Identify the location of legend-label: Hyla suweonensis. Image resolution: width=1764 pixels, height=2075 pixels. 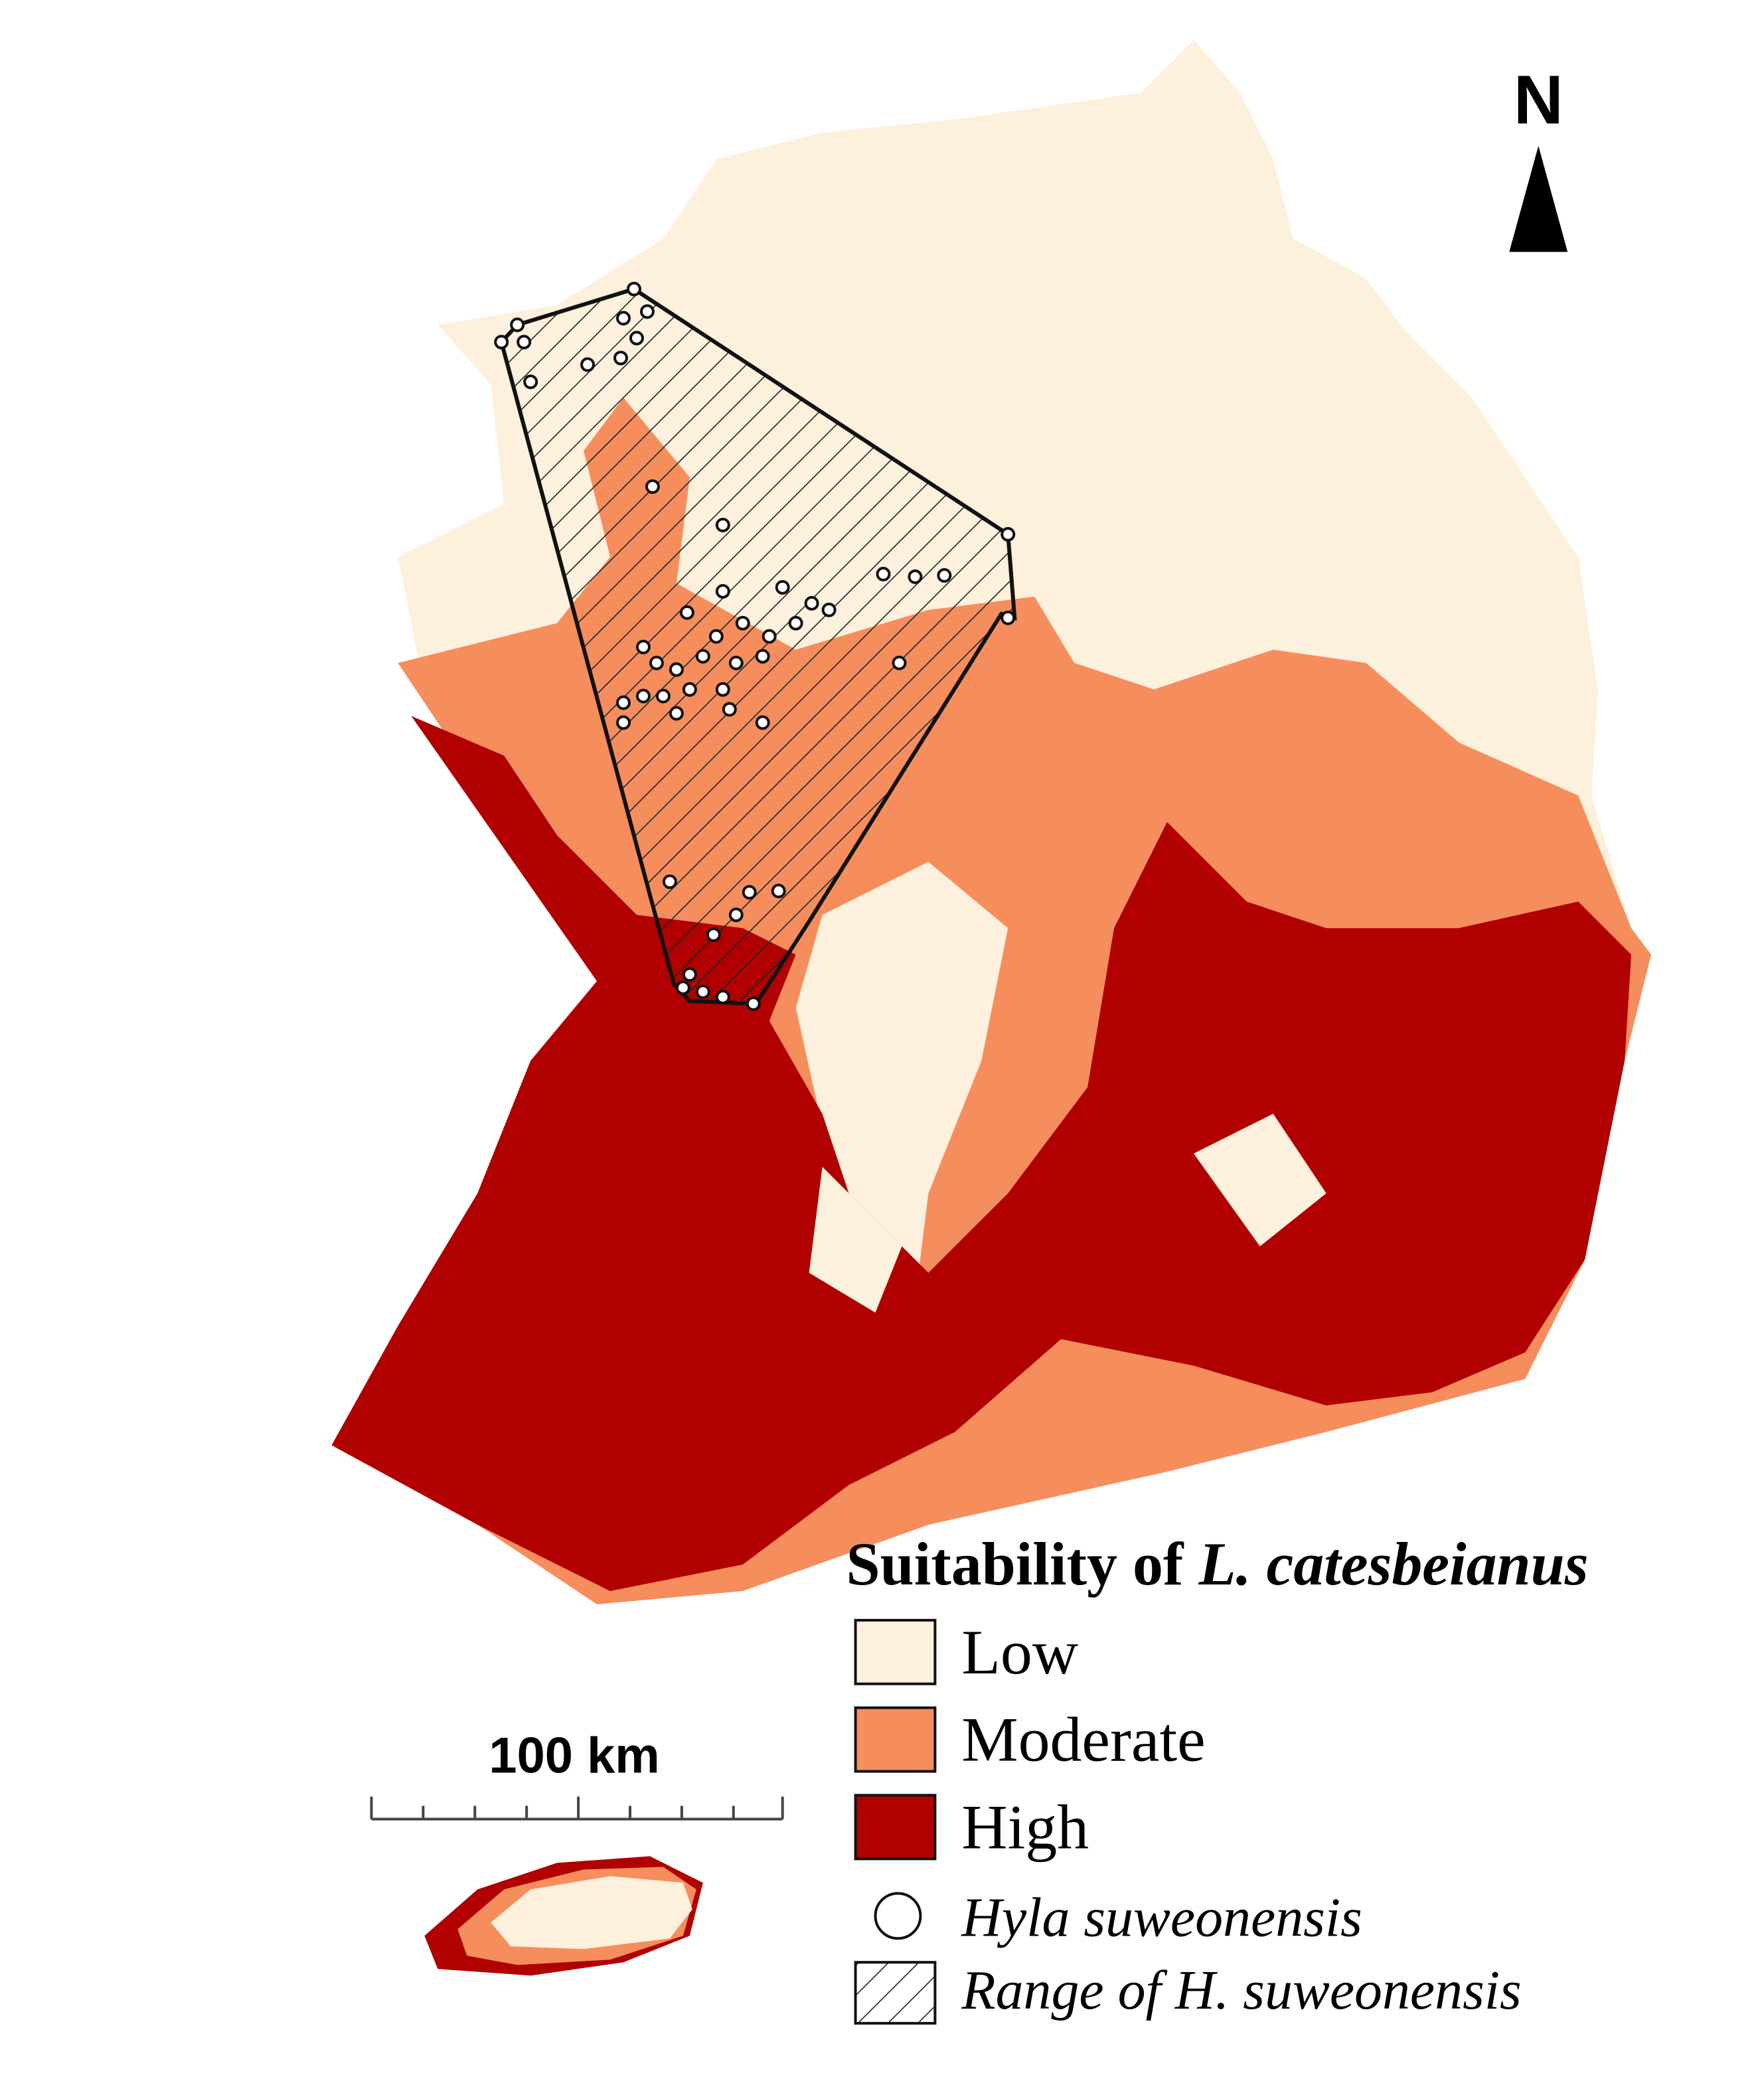
(1161, 1917).